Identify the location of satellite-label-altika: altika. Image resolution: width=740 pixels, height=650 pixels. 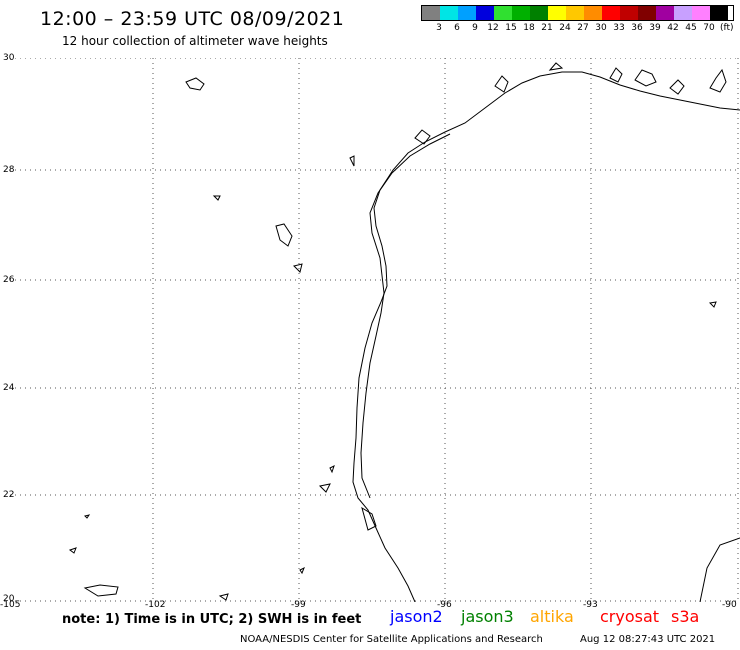
(552, 616).